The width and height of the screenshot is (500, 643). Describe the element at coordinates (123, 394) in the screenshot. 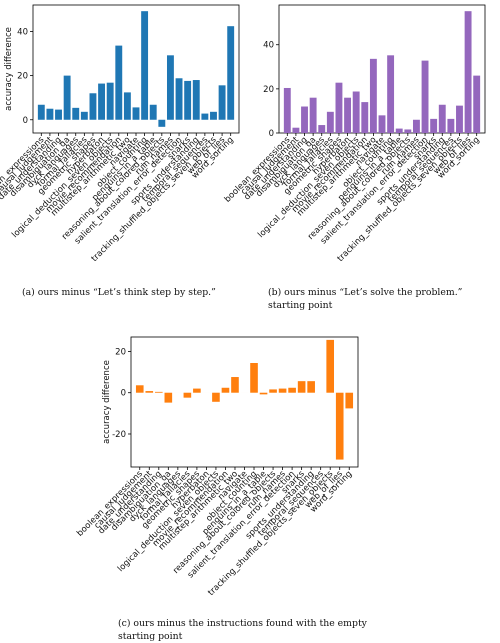

I see `y-tick-label-c: 0` at that location.